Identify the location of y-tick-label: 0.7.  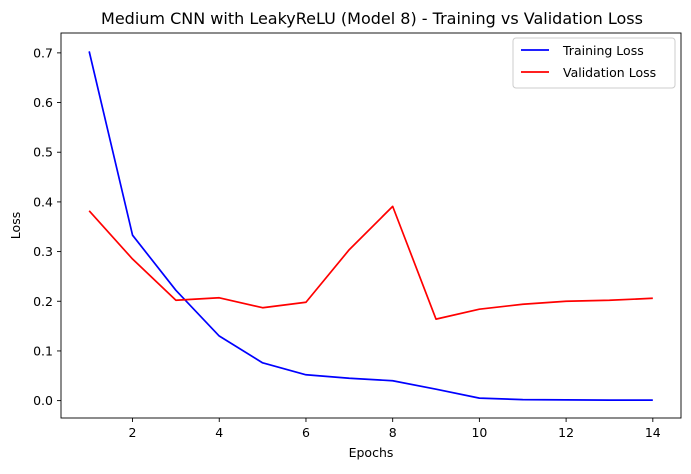
(43, 52).